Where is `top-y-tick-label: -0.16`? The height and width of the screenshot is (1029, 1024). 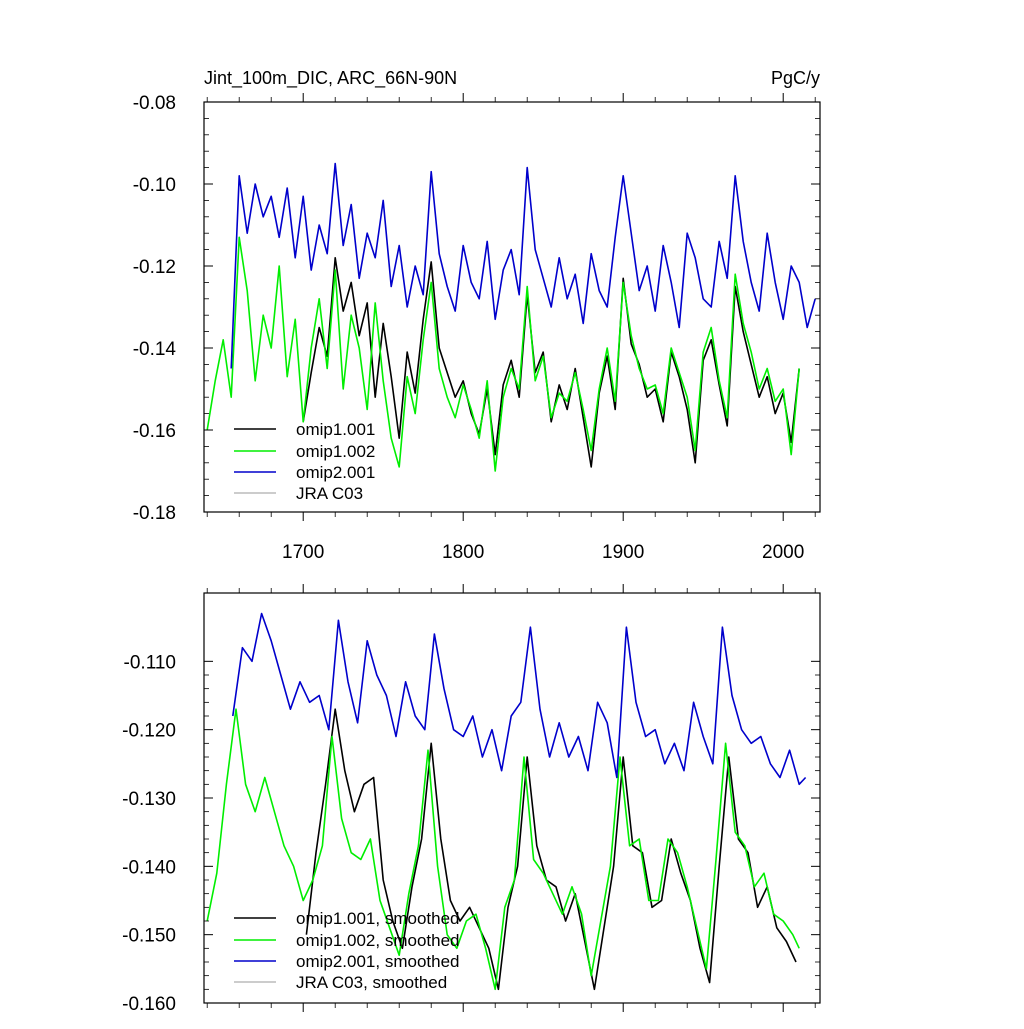
top-y-tick-label: -0.16 is located at coordinates (154, 431).